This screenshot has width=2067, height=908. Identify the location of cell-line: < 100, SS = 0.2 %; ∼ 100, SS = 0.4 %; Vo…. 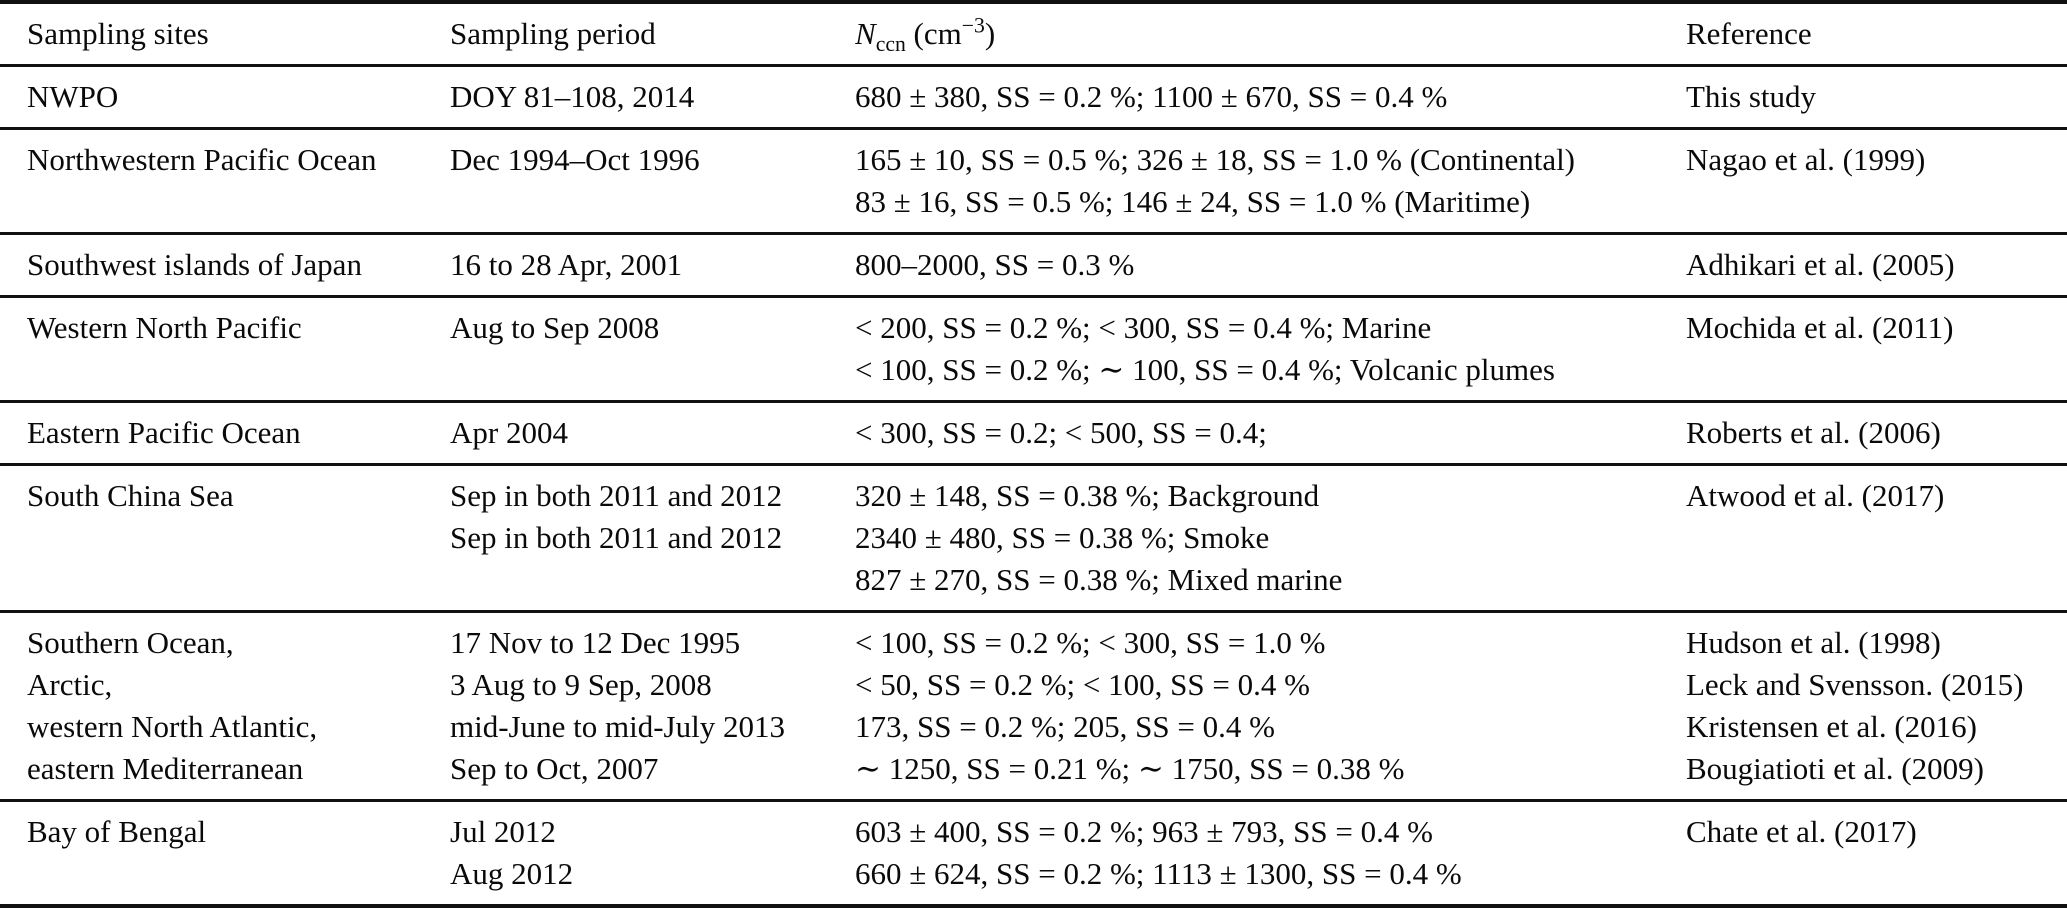
(1205, 369).